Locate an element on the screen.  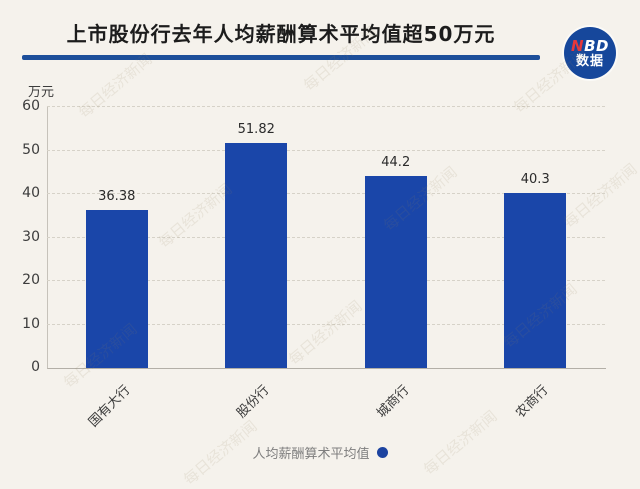
nbd-logo-text: NBD is located at coordinates (590, 46).